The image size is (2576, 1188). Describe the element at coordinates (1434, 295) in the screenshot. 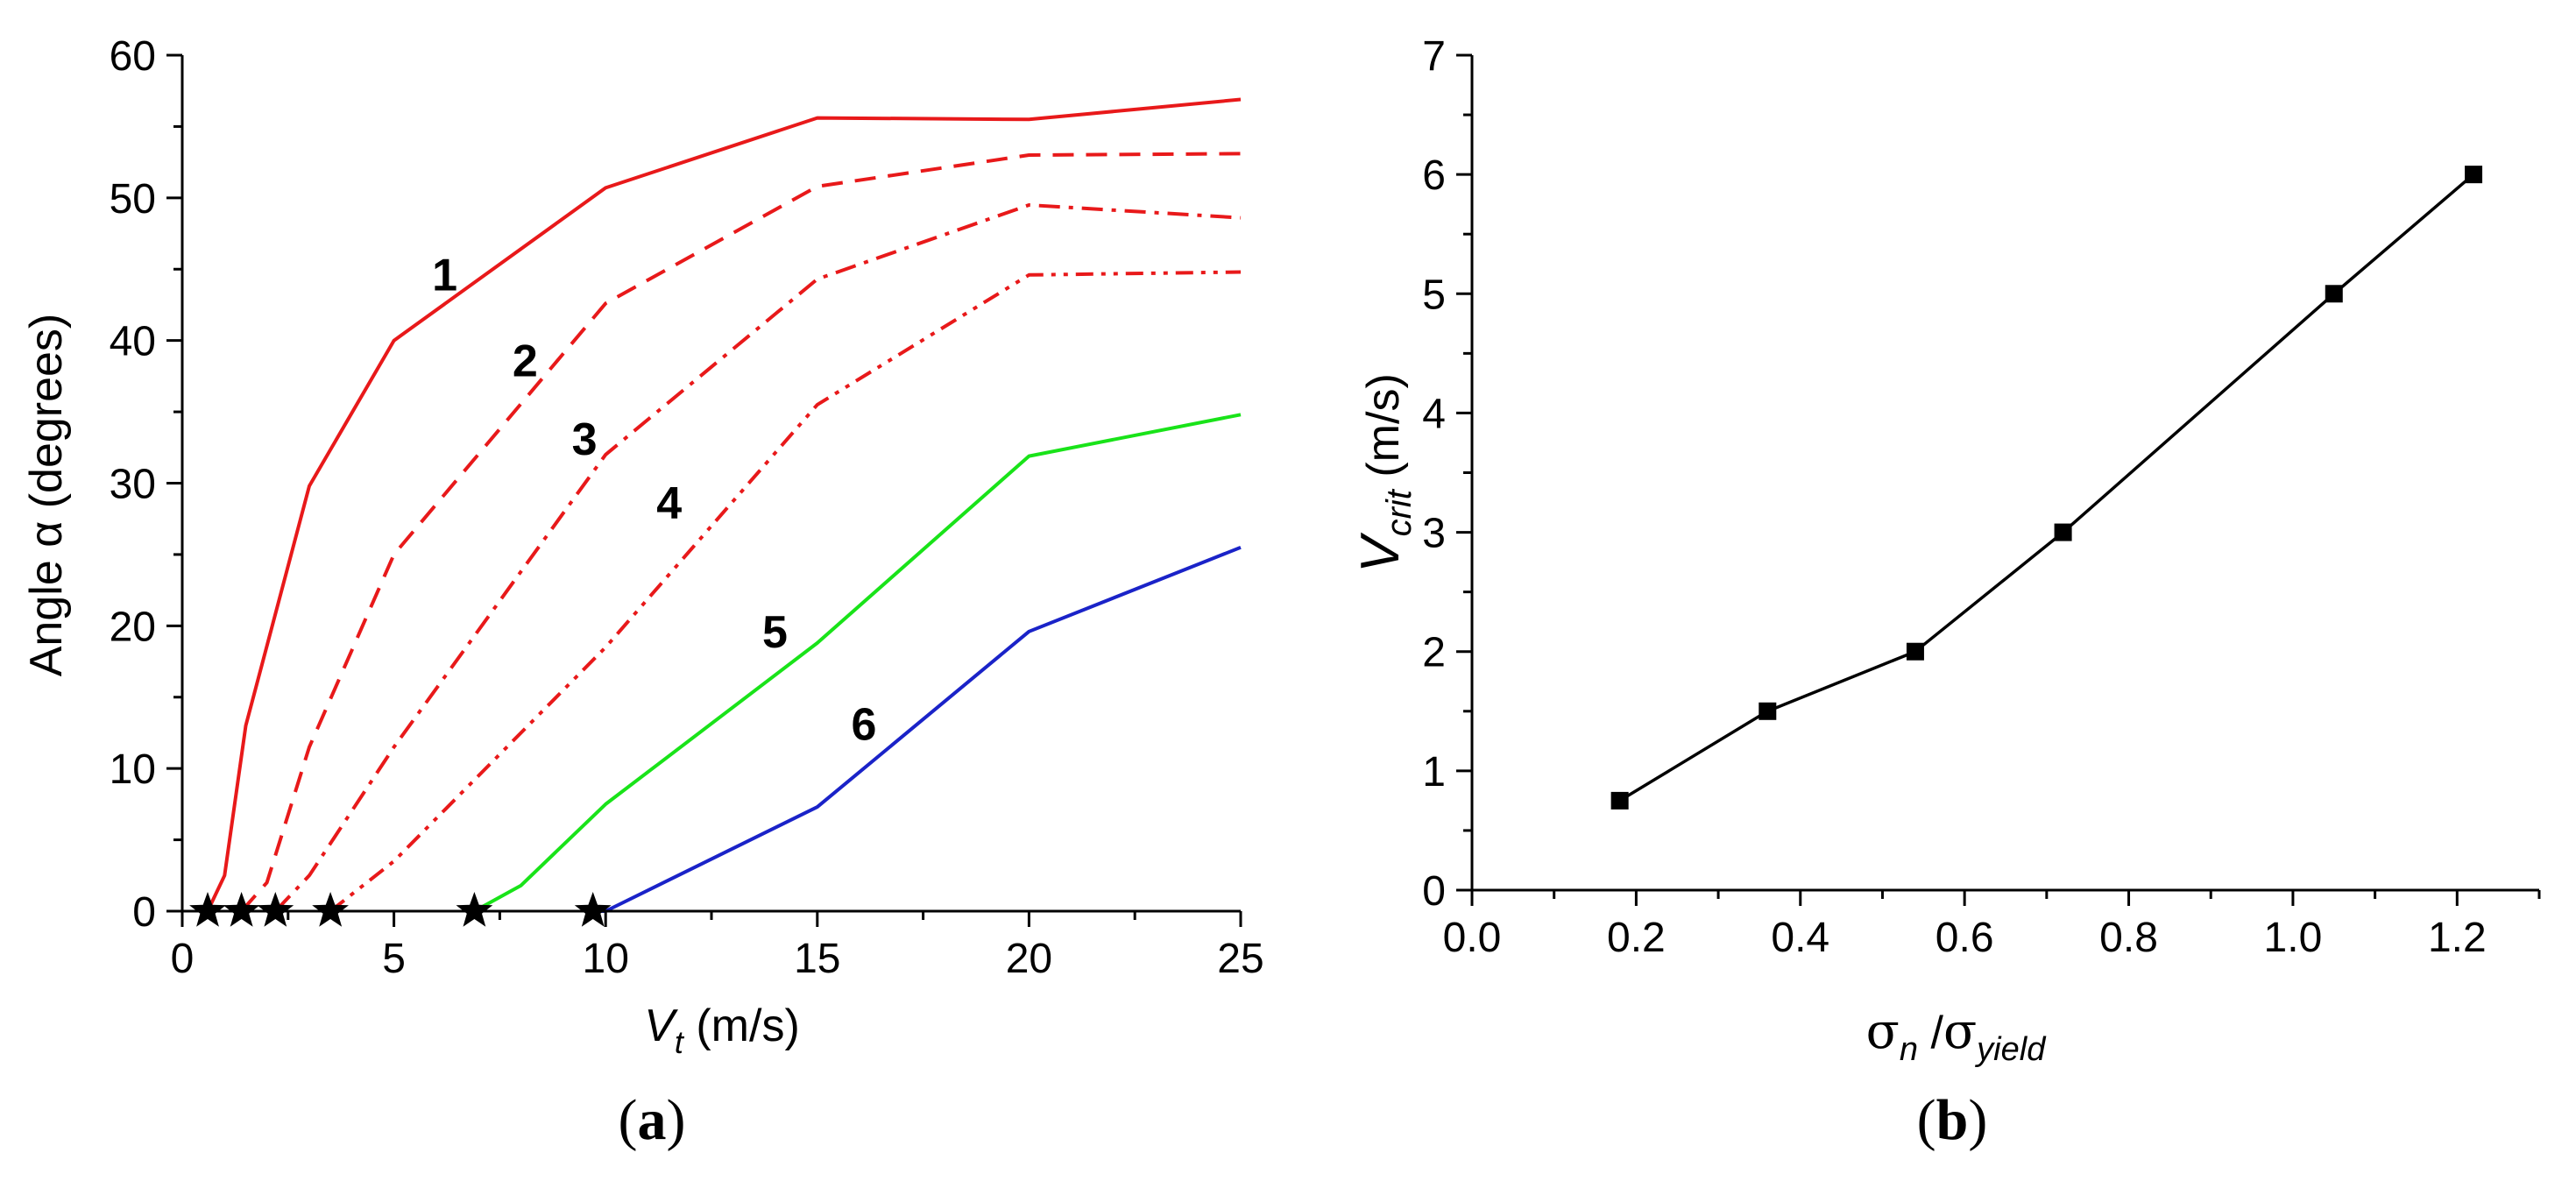

I see `b-ytick-label: 5` at that location.